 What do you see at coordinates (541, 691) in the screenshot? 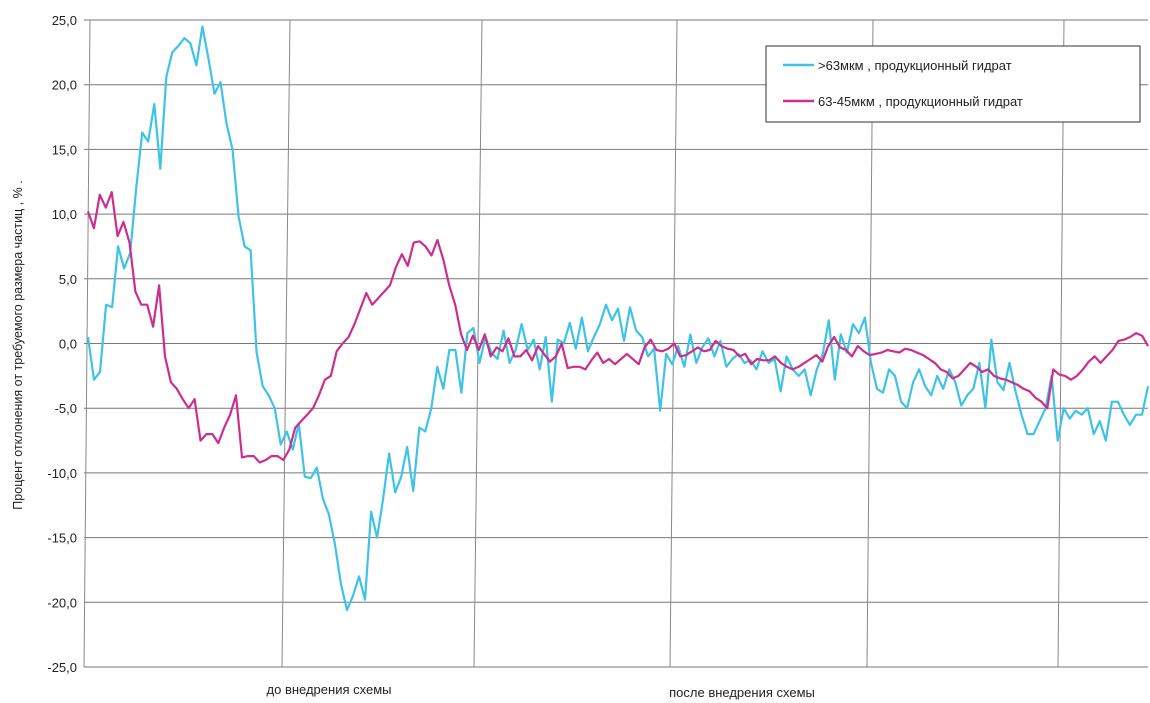
I see `x-axis-categories: до внедрения схемы после внедрения схемы` at bounding box center [541, 691].